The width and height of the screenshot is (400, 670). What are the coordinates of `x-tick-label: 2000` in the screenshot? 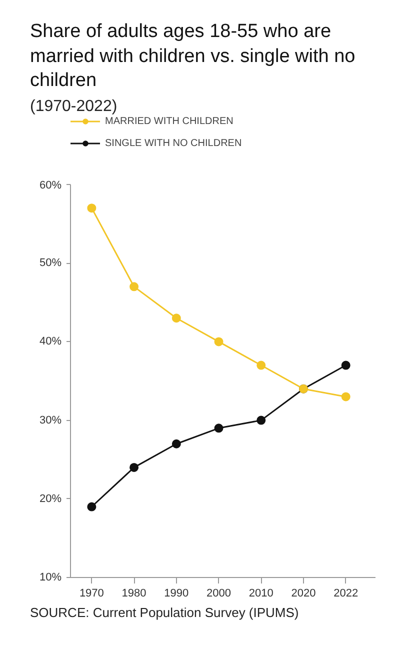 It's located at (219, 594).